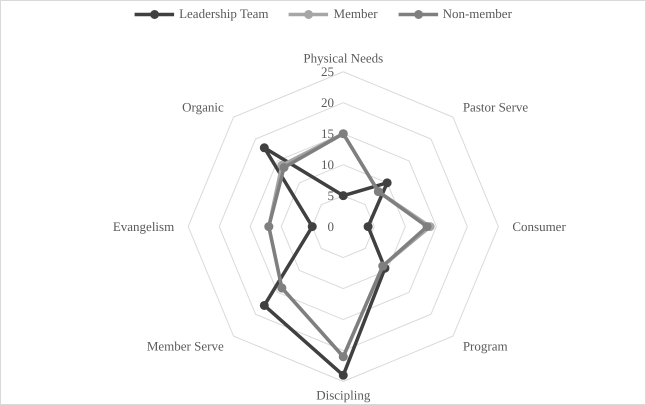 Image resolution: width=646 pixels, height=405 pixels. I want to click on spoke-label: Member Serve, so click(185, 346).